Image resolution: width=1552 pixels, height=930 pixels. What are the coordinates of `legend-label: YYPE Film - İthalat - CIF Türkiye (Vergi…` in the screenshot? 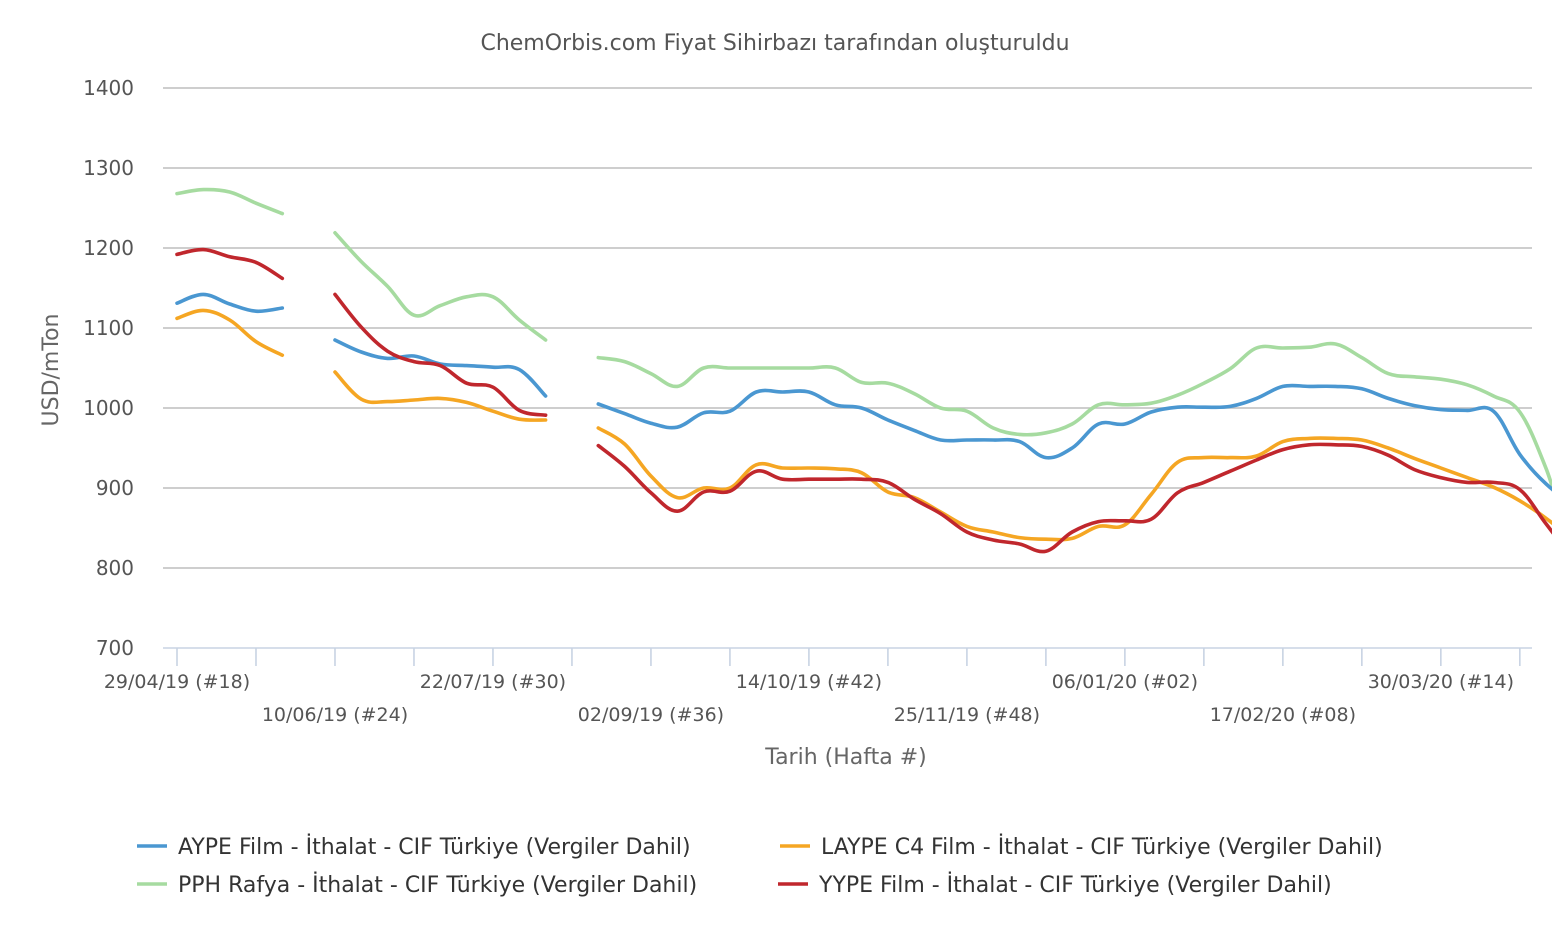 It's located at (1075, 885).